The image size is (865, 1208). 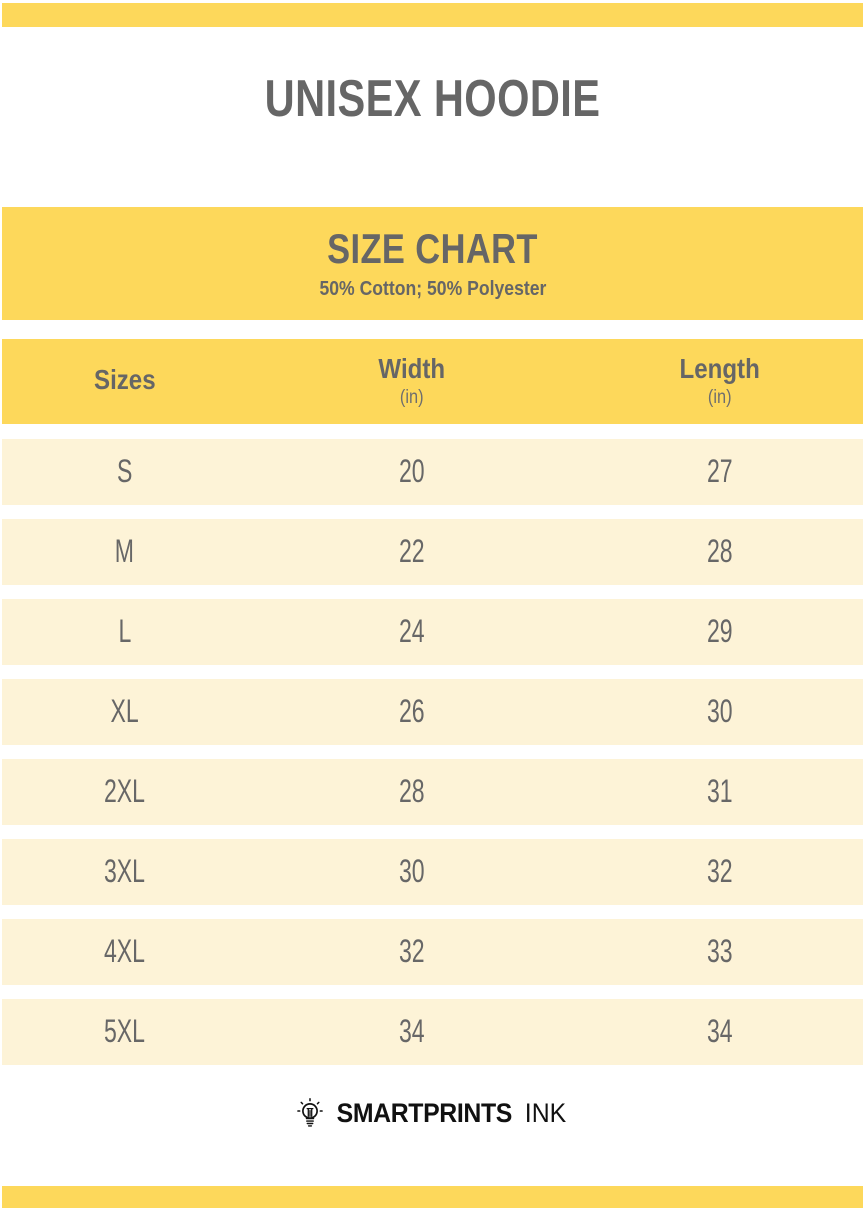 I want to click on table-header-row: Sizes Width (in) Length (in), so click(x=432, y=381).